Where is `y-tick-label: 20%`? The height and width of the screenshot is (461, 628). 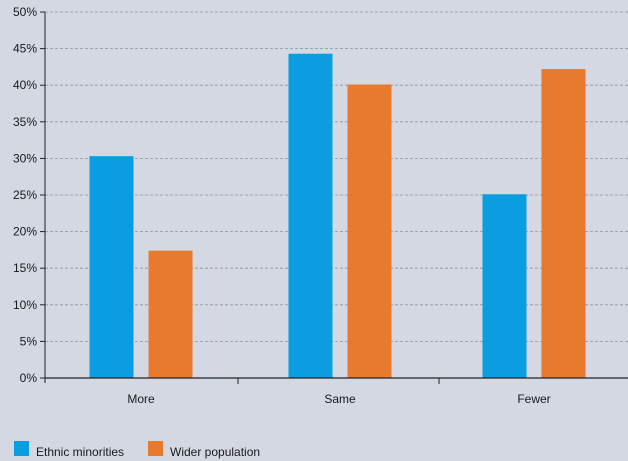
y-tick-label: 20% is located at coordinates (25, 232).